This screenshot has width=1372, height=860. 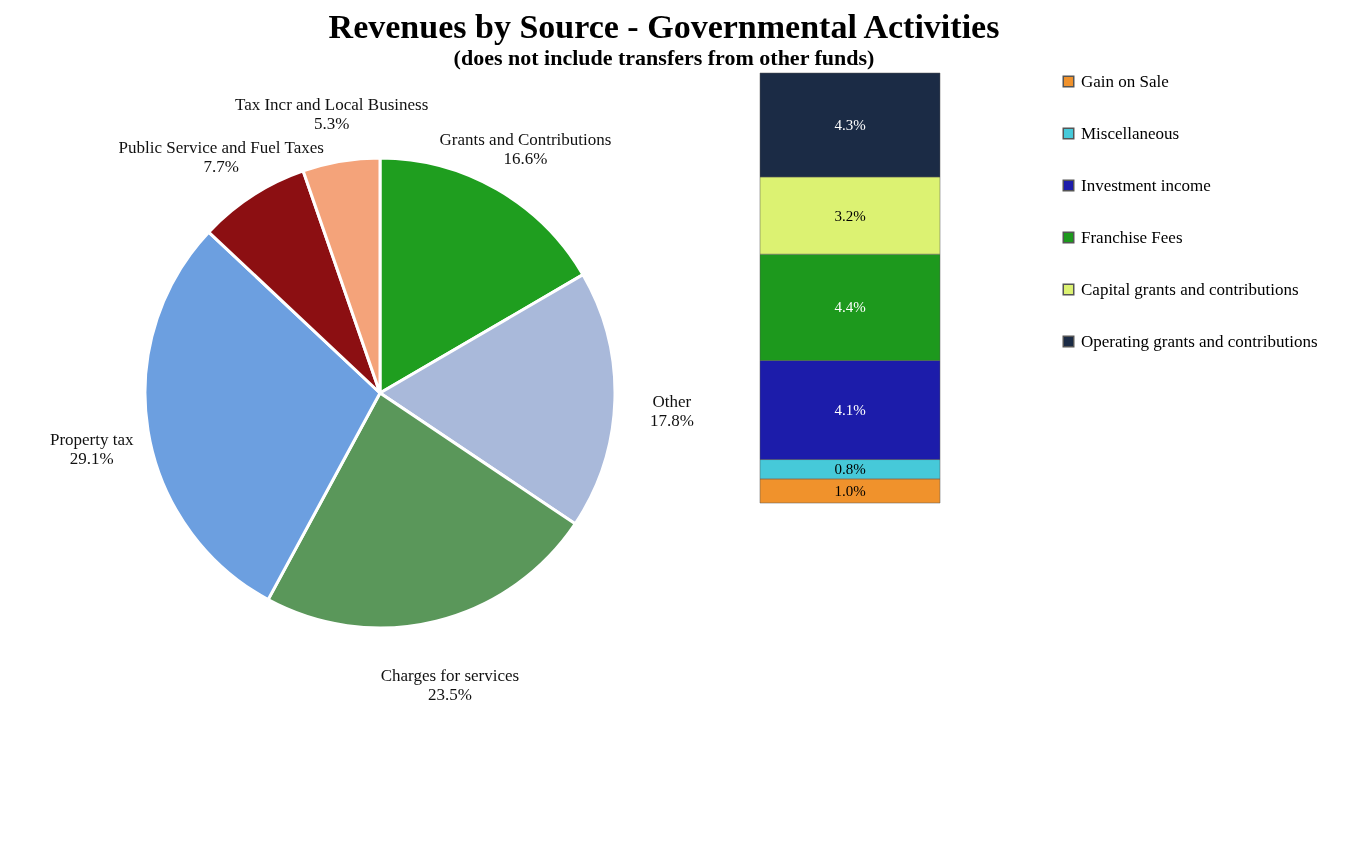 What do you see at coordinates (850, 469) in the screenshot?
I see `data-label: 0.8%` at bounding box center [850, 469].